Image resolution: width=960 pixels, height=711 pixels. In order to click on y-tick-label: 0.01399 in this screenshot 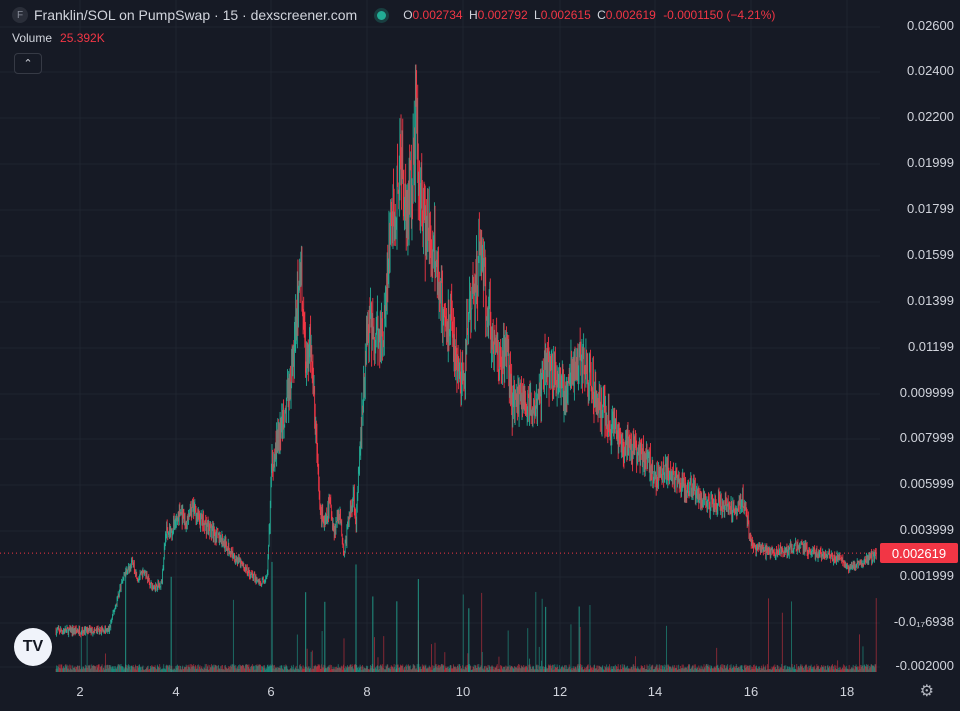, I will do `click(930, 300)`.